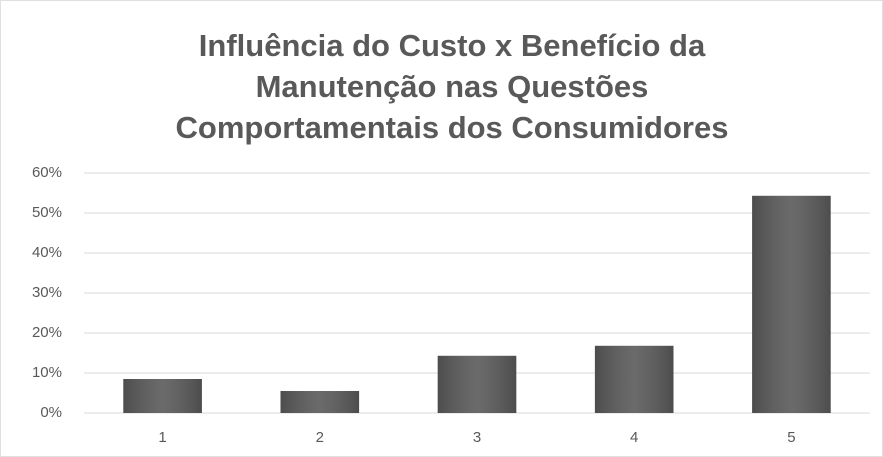 The width and height of the screenshot is (883, 457). What do you see at coordinates (51, 412) in the screenshot?
I see `y-tick-label: 0%` at bounding box center [51, 412].